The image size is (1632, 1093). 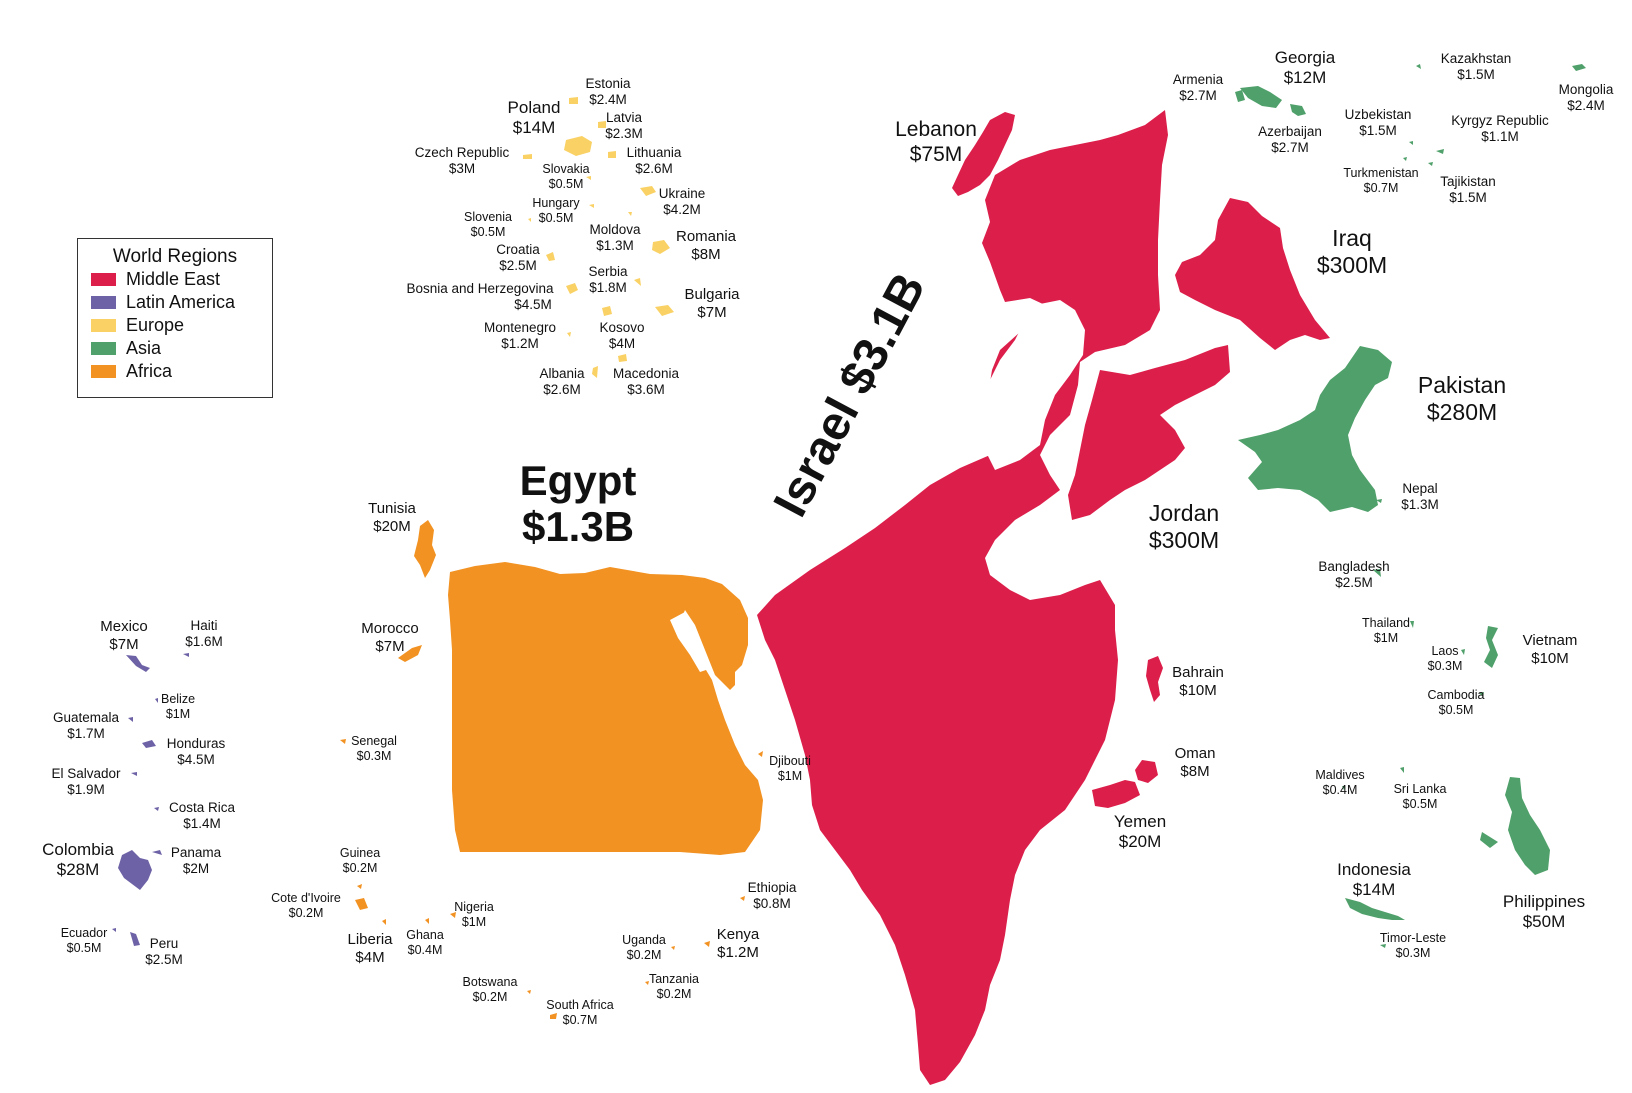 I want to click on ukraine-shape, so click(x=648, y=191).